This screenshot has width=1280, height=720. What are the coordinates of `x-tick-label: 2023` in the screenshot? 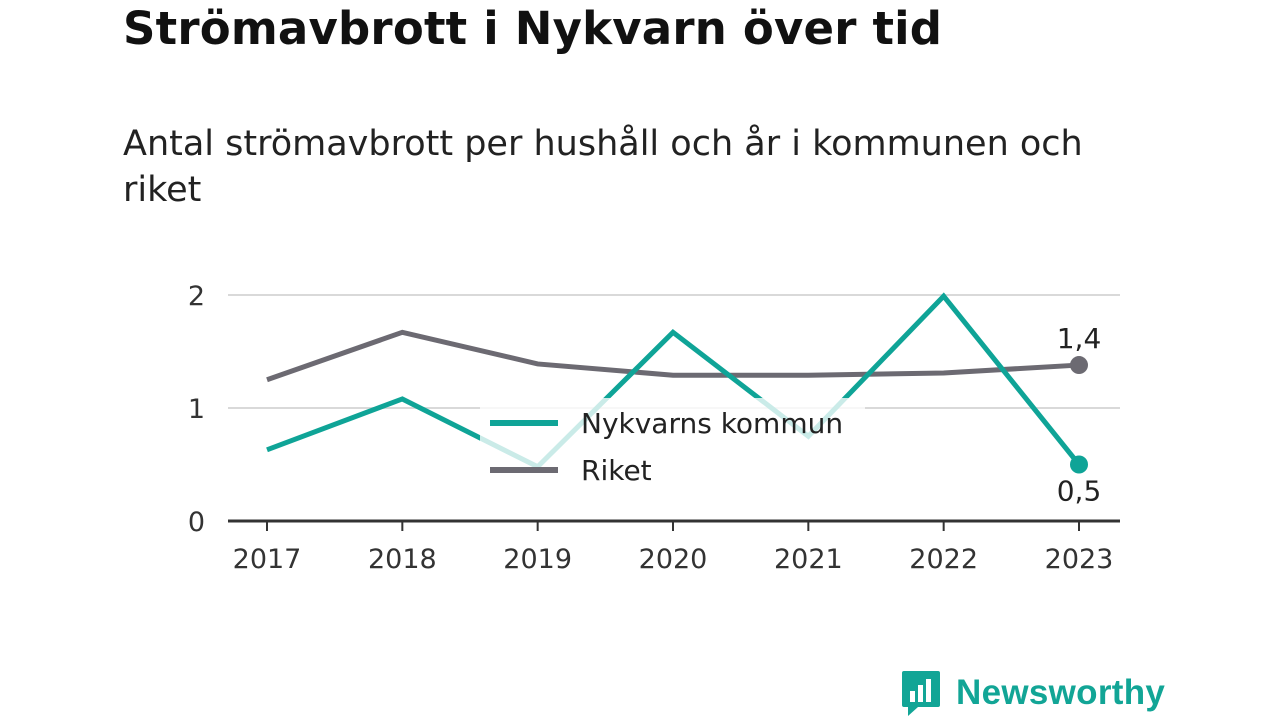 It's located at (1079, 559).